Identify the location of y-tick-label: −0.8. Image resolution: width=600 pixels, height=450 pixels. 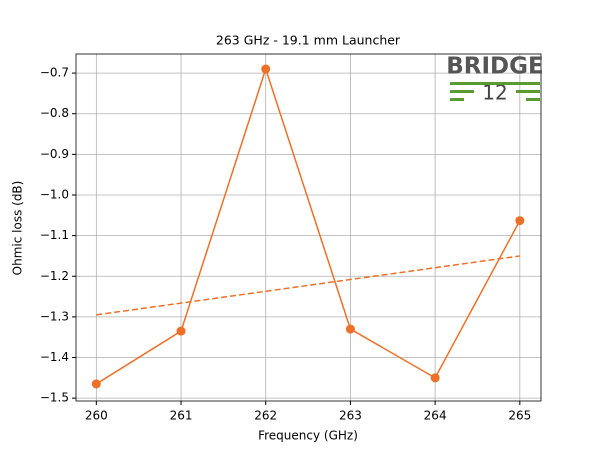
(54, 113).